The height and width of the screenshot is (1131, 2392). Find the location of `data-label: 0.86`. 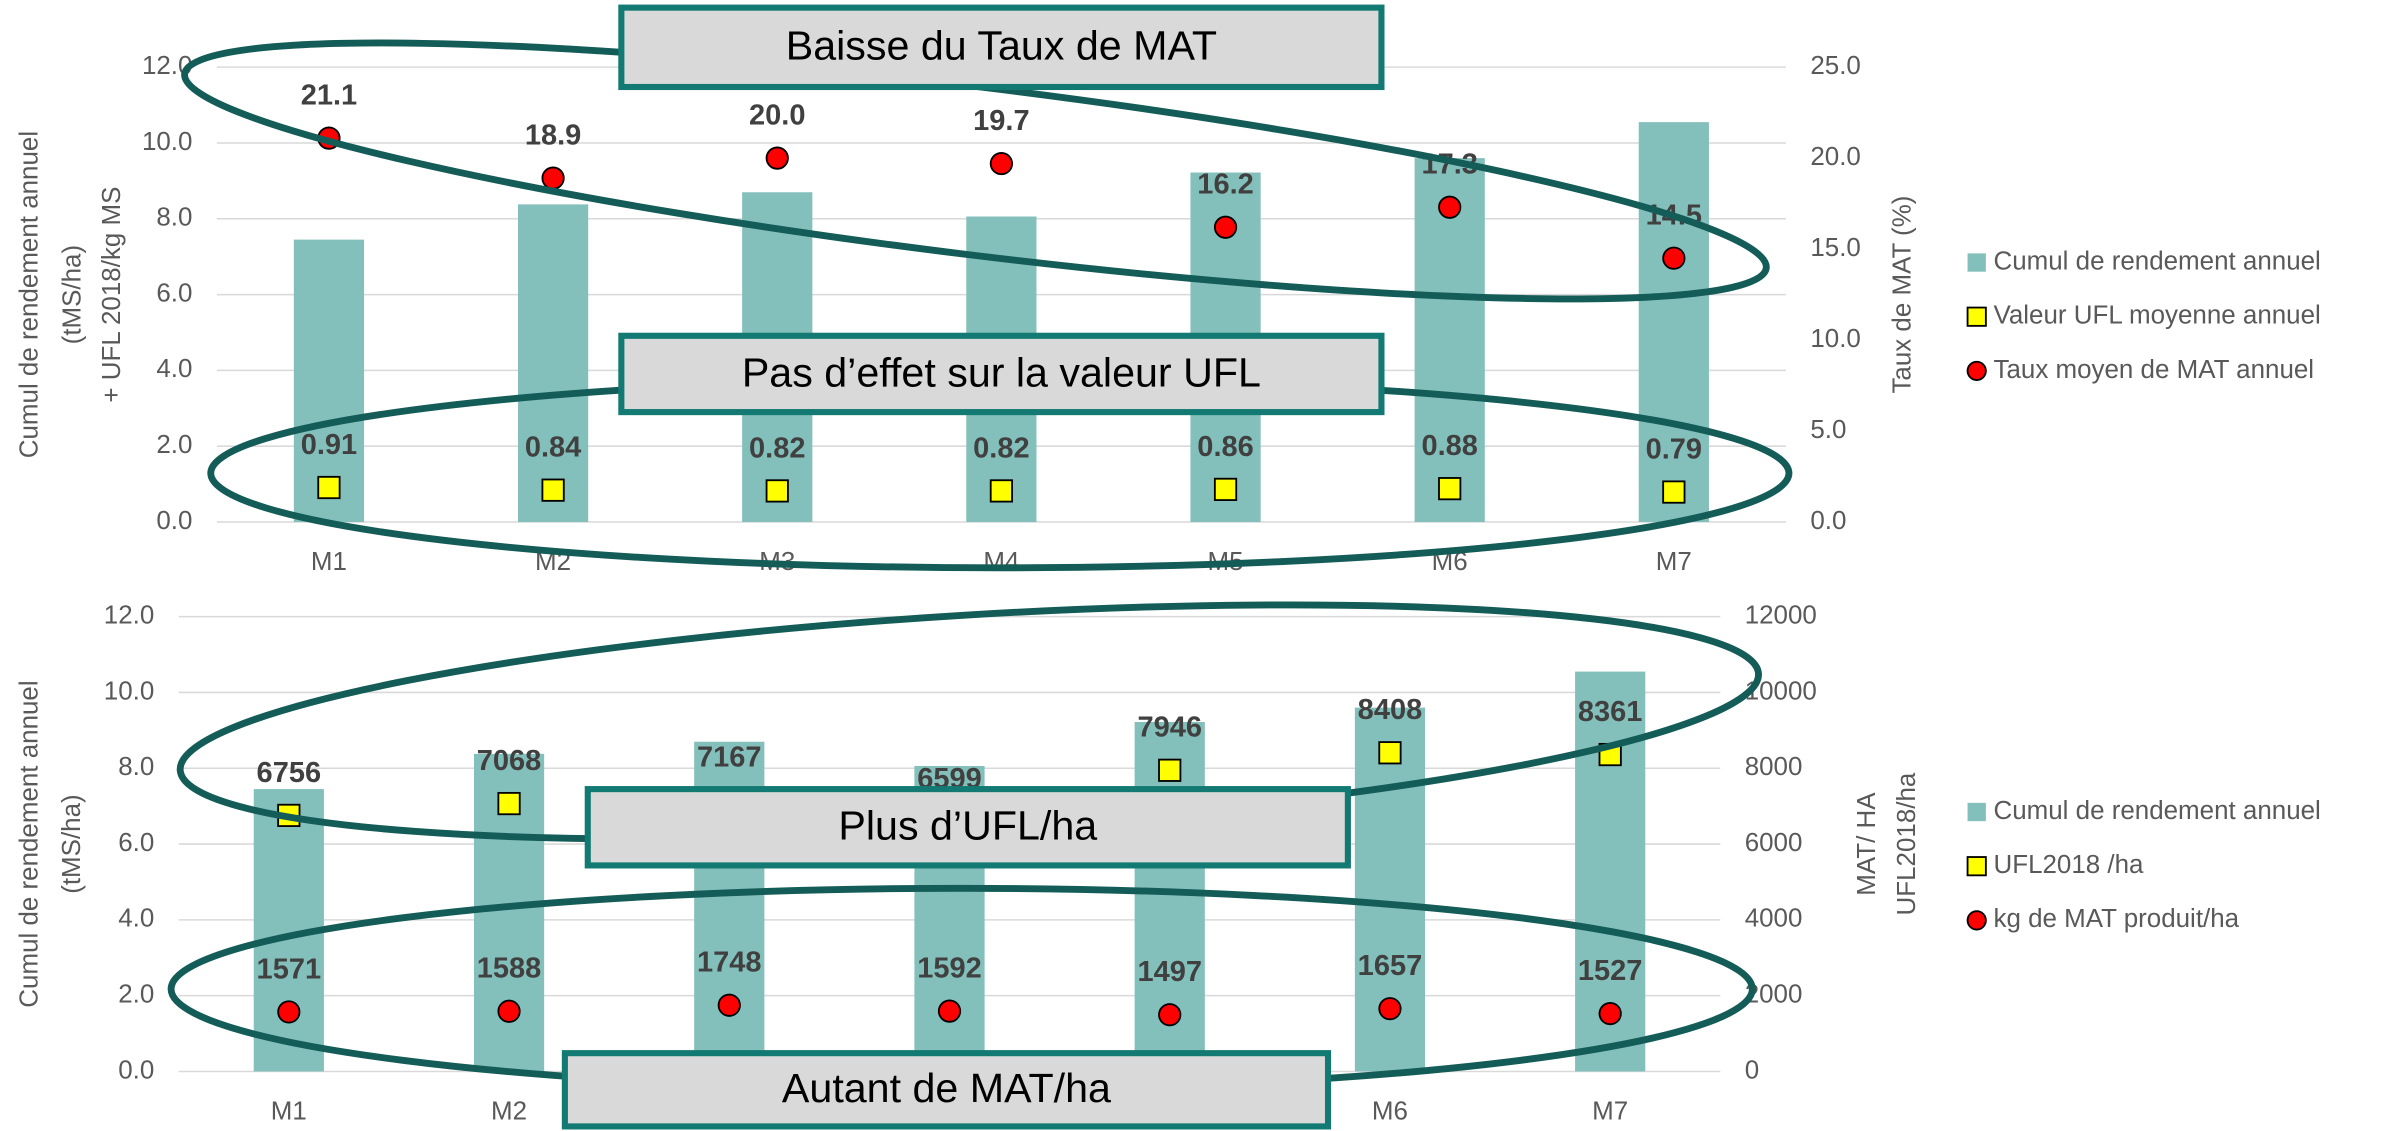

data-label: 0.86 is located at coordinates (1225, 447).